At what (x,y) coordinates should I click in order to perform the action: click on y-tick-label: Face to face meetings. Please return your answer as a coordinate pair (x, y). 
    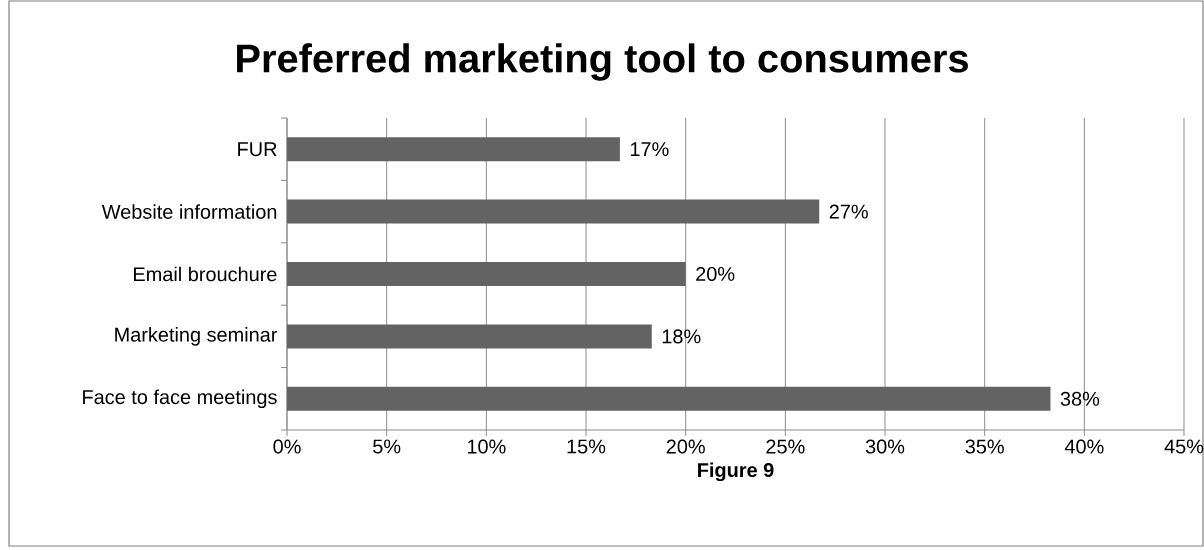
    Looking at the image, I should click on (180, 399).